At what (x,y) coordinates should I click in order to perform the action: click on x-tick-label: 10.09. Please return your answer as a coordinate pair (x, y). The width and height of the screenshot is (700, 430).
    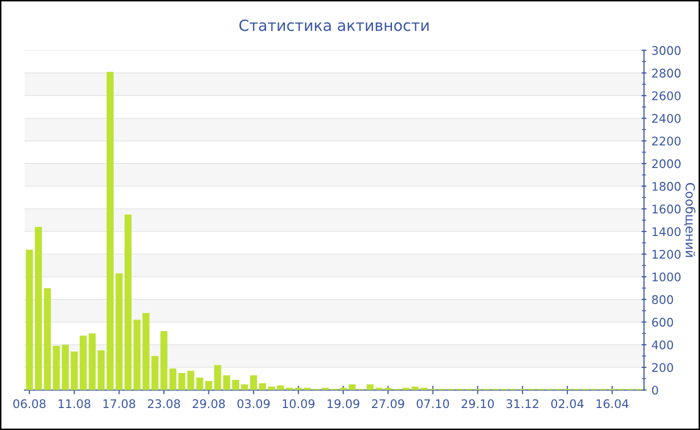
    Looking at the image, I should click on (298, 403).